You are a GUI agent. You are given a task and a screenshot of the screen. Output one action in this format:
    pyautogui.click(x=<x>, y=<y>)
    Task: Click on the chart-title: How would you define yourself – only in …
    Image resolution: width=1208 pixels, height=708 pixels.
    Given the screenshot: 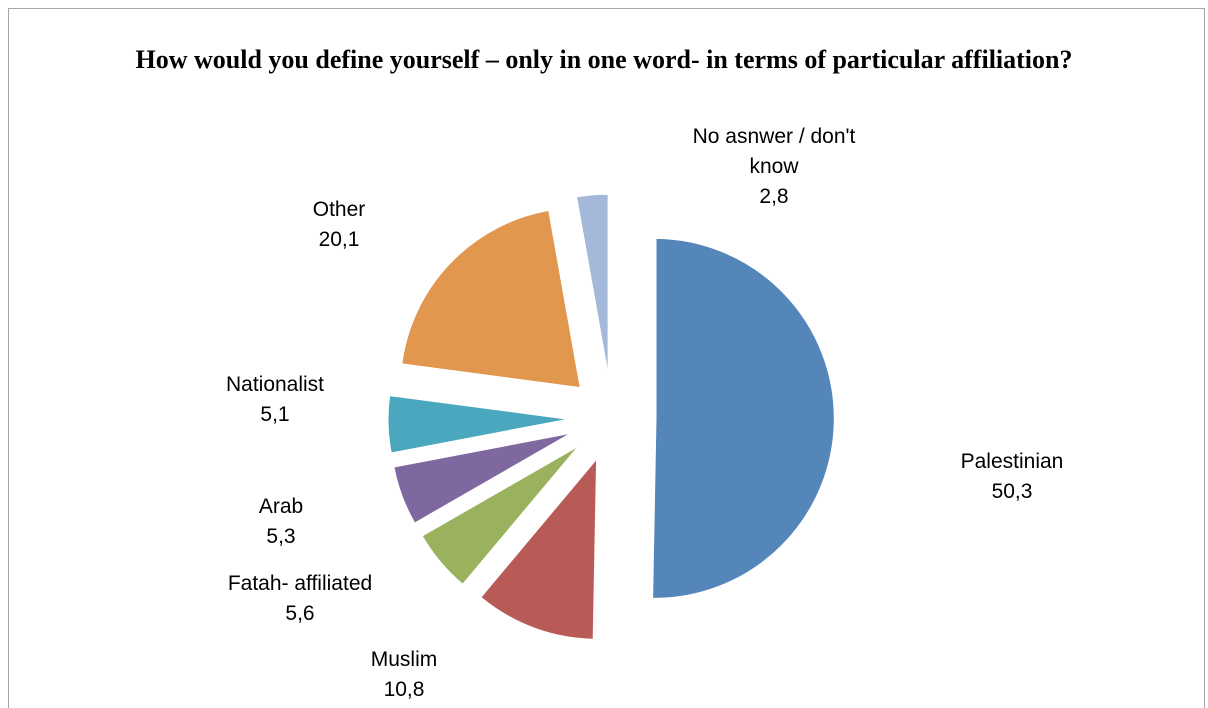 What is the action you would take?
    pyautogui.click(x=604, y=59)
    